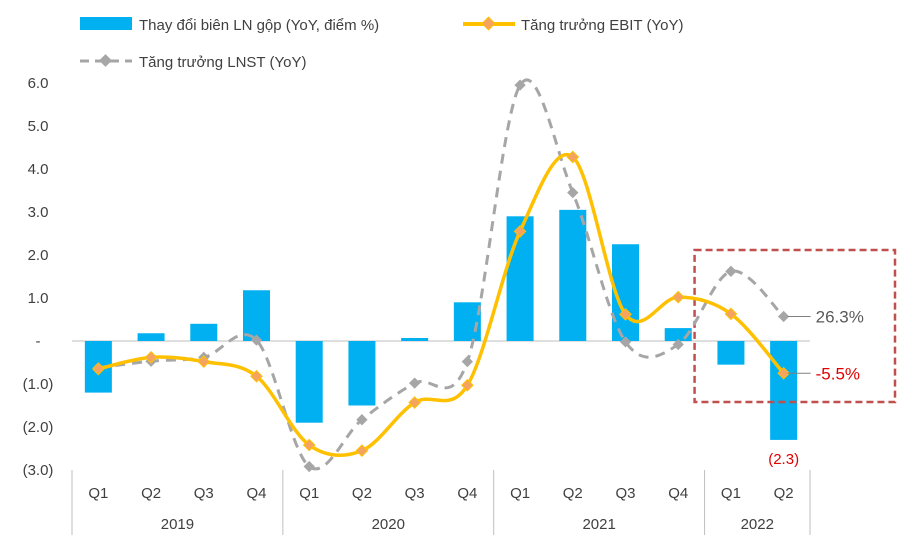 This screenshot has height=535, width=908. What do you see at coordinates (38, 298) in the screenshot?
I see `y-tick-label: 1.0` at bounding box center [38, 298].